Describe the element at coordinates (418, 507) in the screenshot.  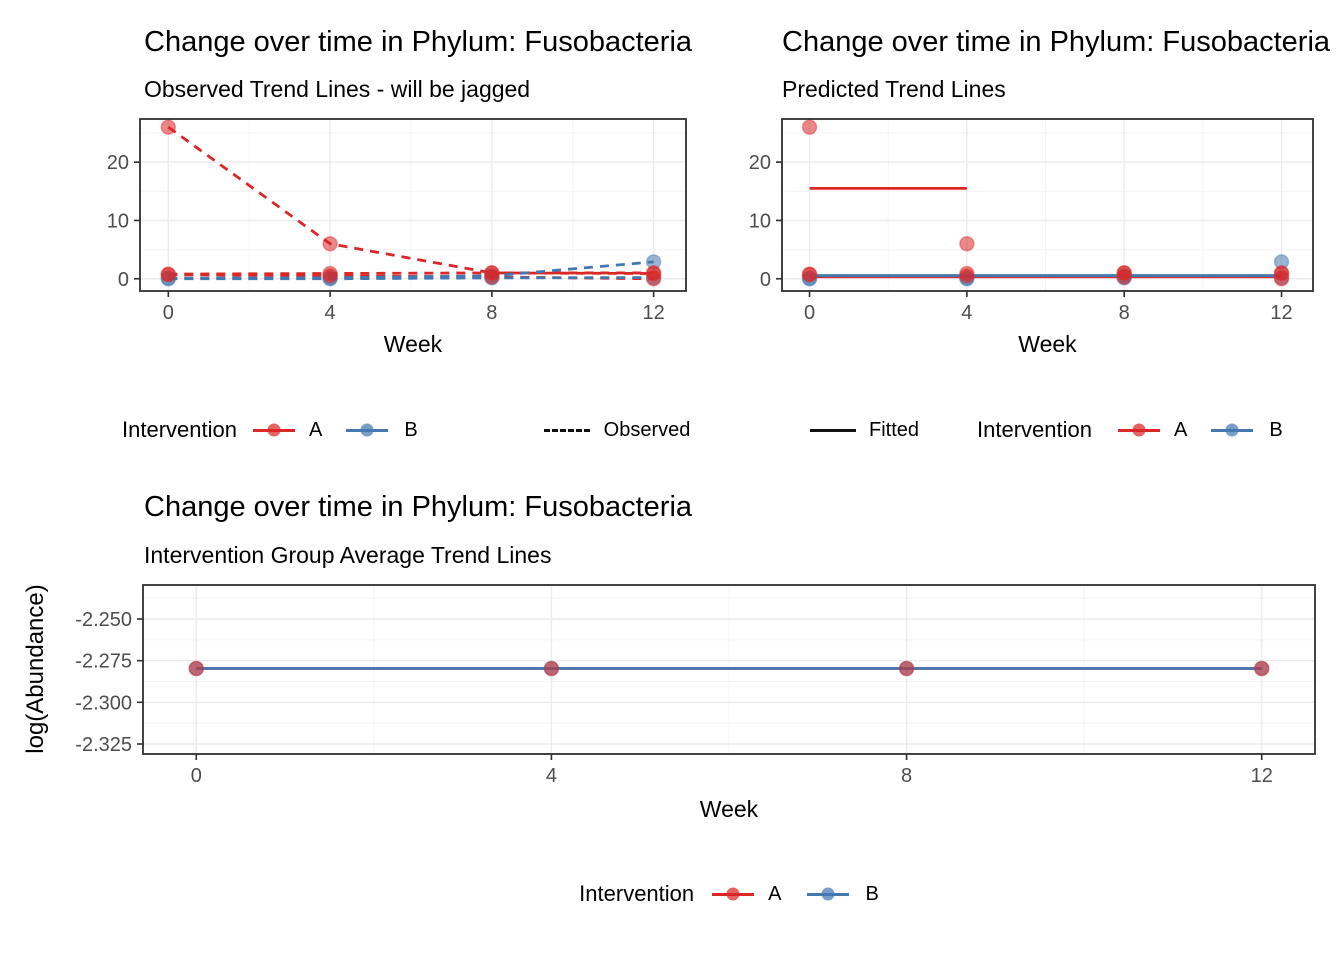
I see `average-chart-title: Change over time in Phylum: Fusobacteria` at that location.